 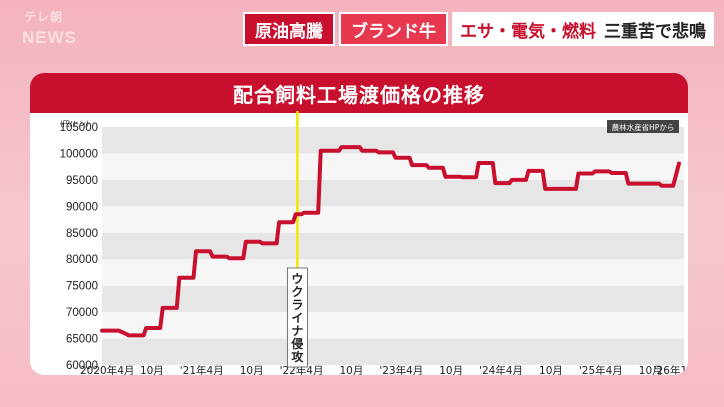 What do you see at coordinates (82, 340) in the screenshot?
I see `y-tick-label: 65000` at bounding box center [82, 340].